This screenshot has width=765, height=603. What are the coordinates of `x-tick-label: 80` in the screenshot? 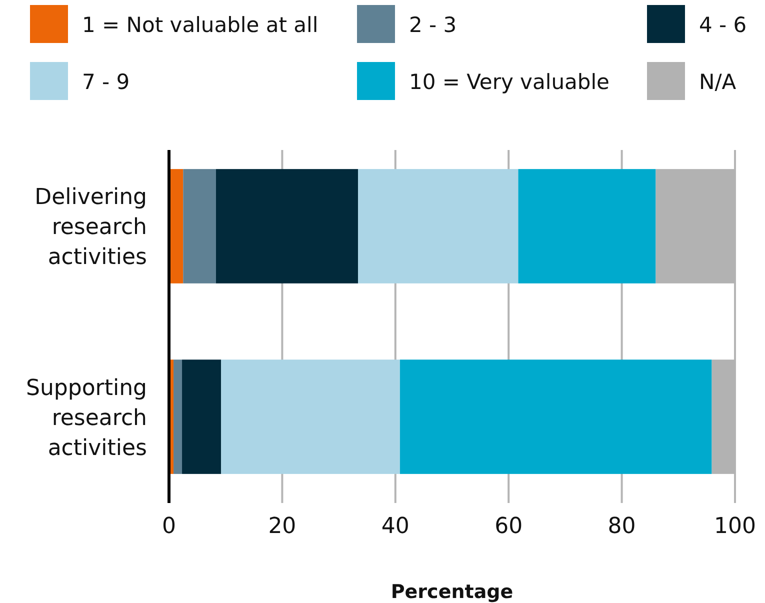 It's located at (622, 526).